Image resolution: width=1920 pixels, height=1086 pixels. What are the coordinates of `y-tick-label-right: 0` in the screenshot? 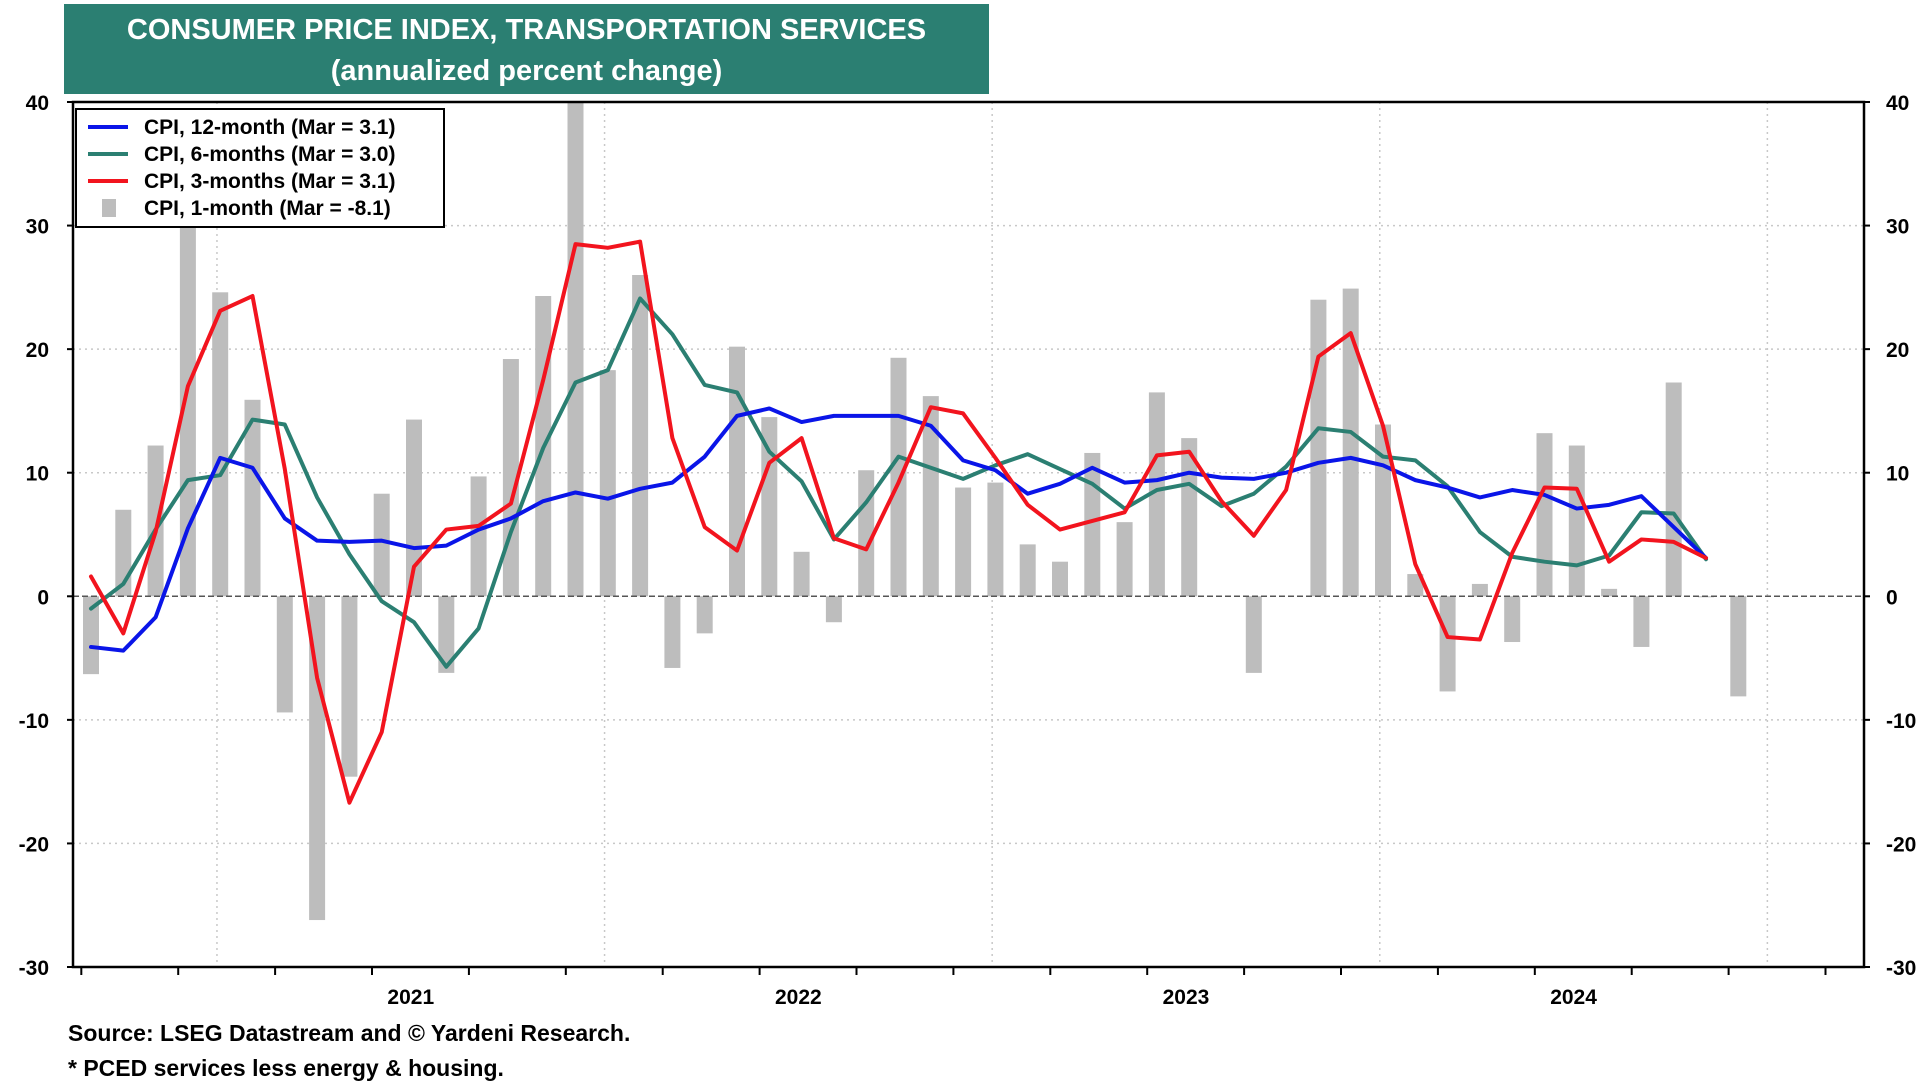 It's located at (1892, 597).